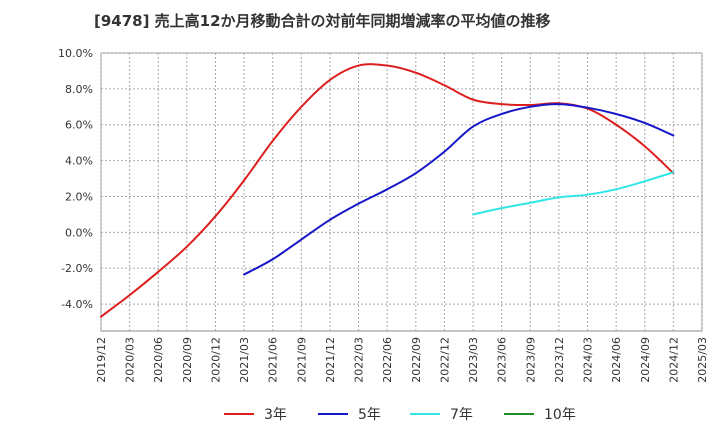 This screenshot has height=440, width=720. What do you see at coordinates (275, 415) in the screenshot?
I see `legend-label-1: 3年` at bounding box center [275, 415].